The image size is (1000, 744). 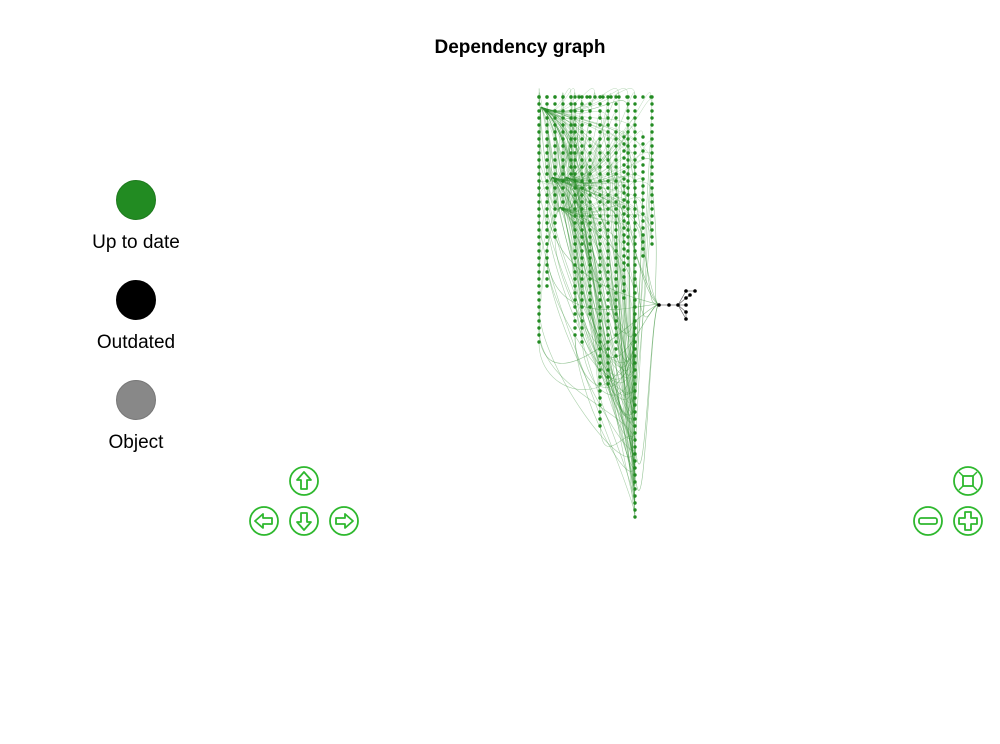 I want to click on zoom-in-button, so click(x=968, y=521).